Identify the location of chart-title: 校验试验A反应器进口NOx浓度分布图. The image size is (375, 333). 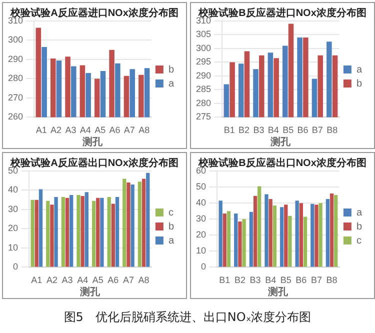
(94, 12).